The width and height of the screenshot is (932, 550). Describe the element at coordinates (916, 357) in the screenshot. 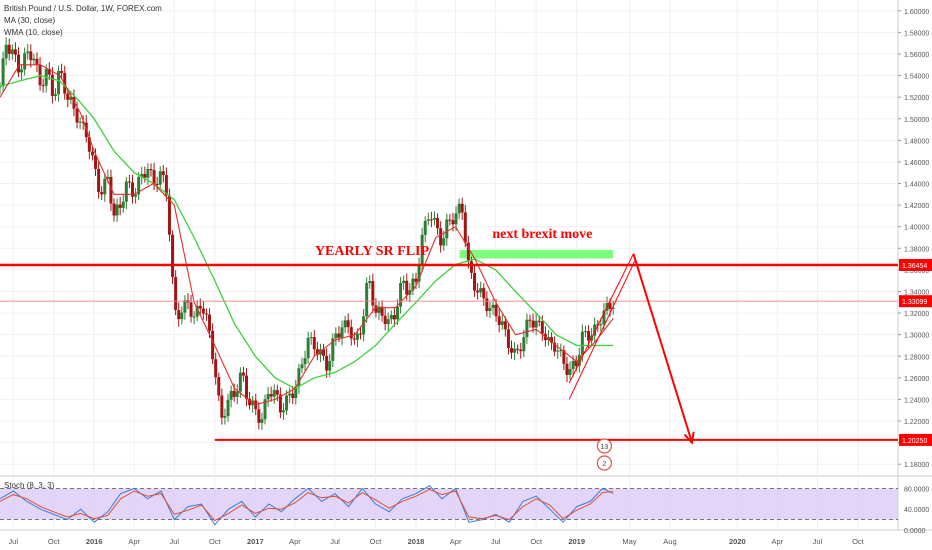

I see `price-tick-label: 1.28000` at that location.